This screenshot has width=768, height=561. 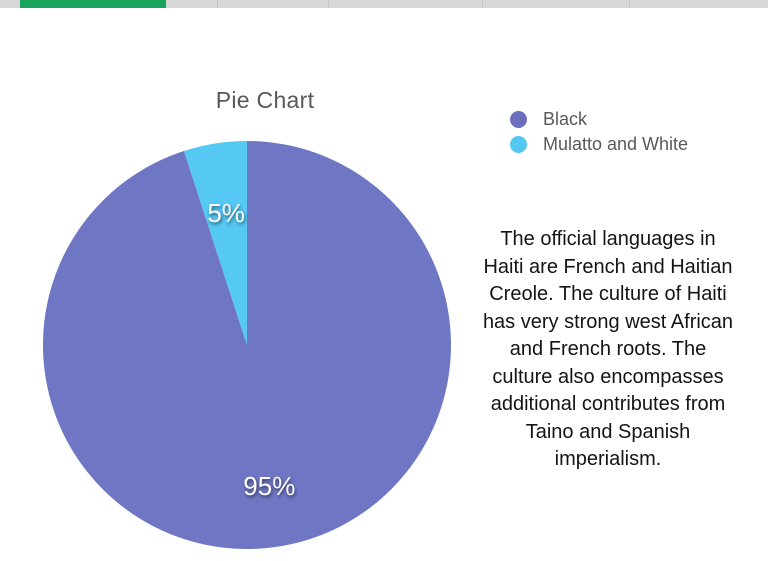 I want to click on legend-label: Black, so click(x=565, y=119).